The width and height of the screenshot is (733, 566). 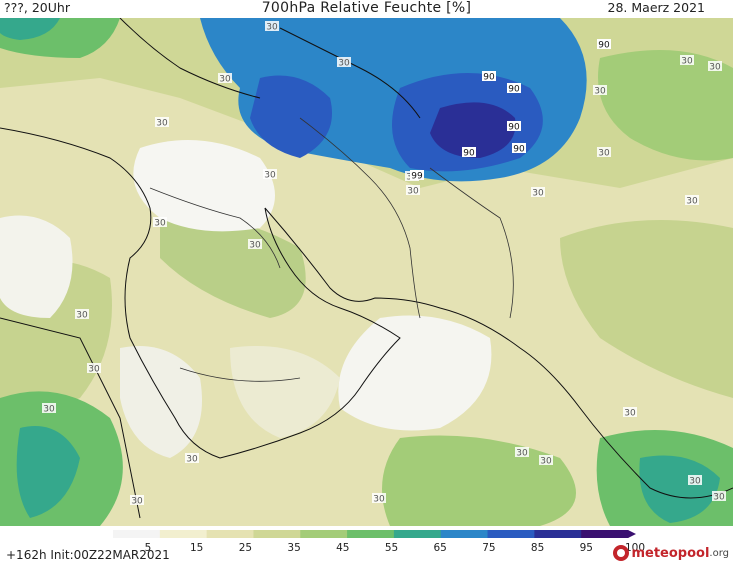 I want to click on colorbar-tick-label: 95, so click(x=586, y=548).